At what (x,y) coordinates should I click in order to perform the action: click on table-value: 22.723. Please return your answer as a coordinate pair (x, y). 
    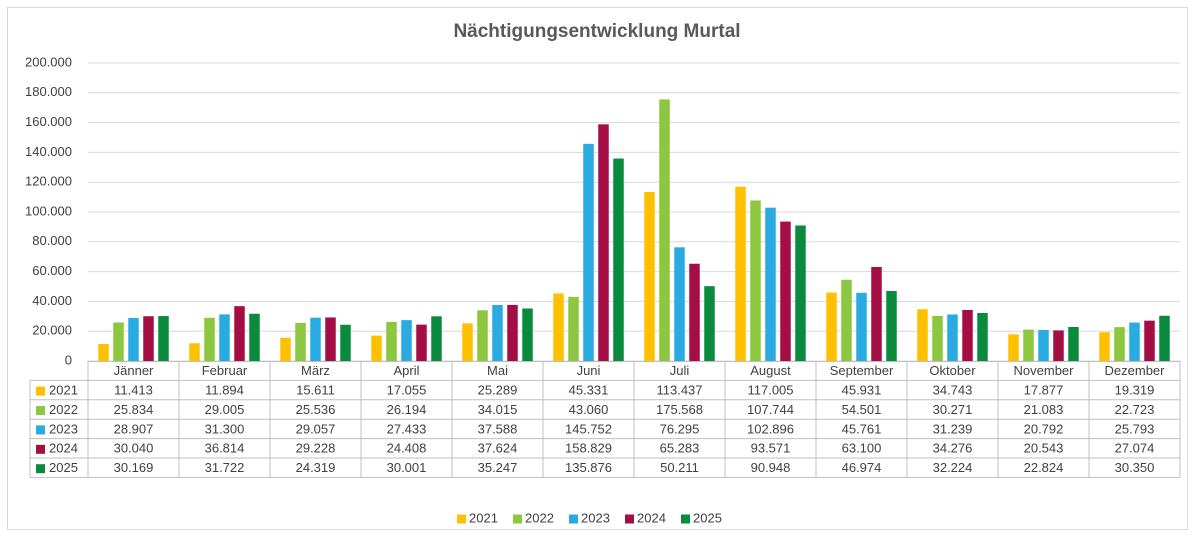
    Looking at the image, I should click on (1135, 409).